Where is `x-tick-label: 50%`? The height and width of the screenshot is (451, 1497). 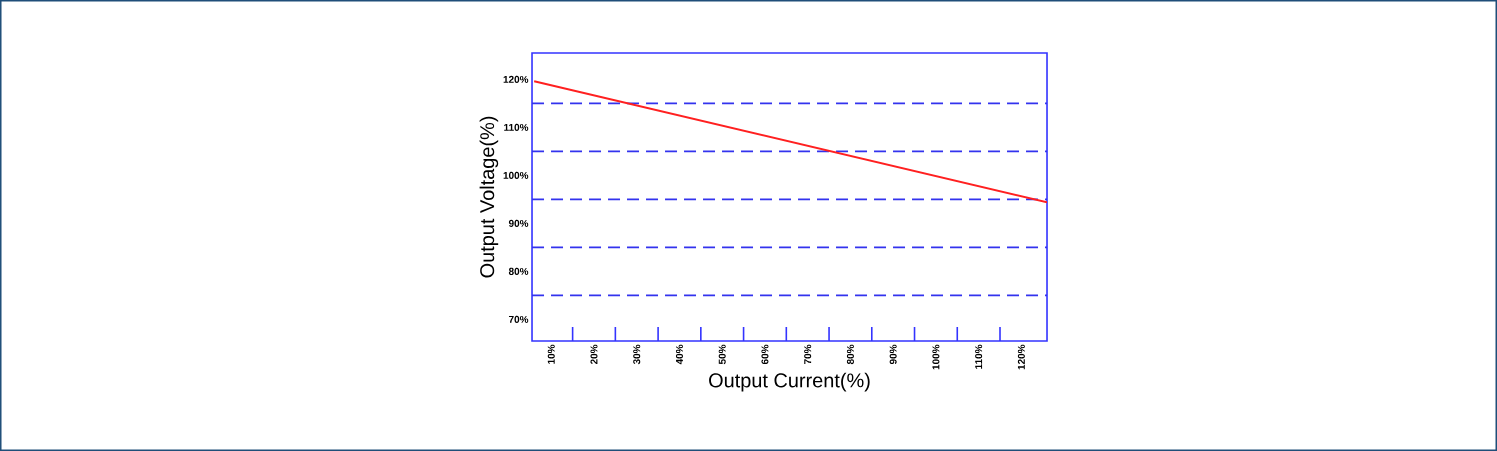
x-tick-label: 50% is located at coordinates (722, 354).